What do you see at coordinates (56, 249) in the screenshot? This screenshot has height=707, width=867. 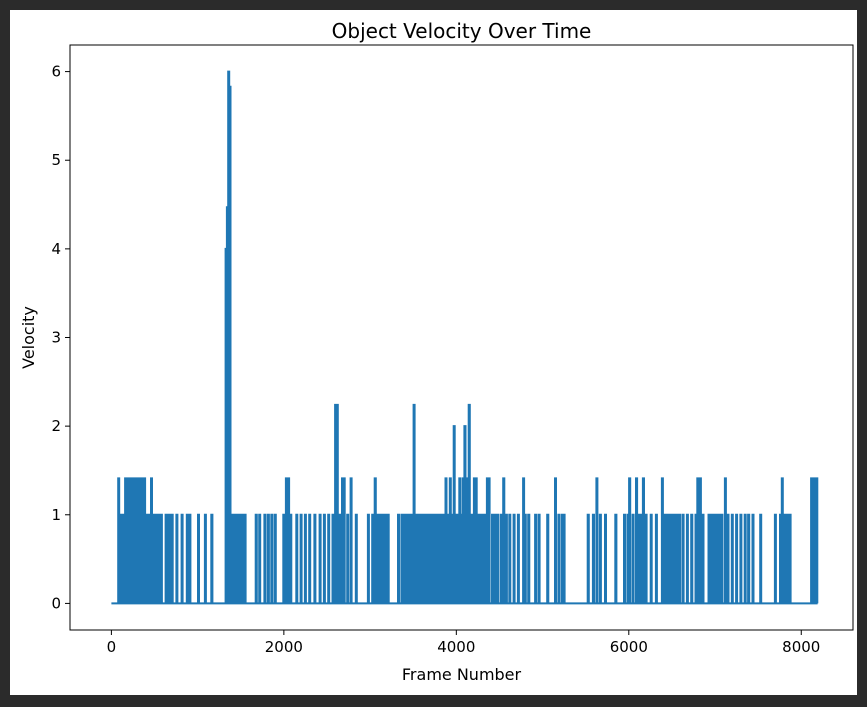 I see `y-tick-label: 4` at bounding box center [56, 249].